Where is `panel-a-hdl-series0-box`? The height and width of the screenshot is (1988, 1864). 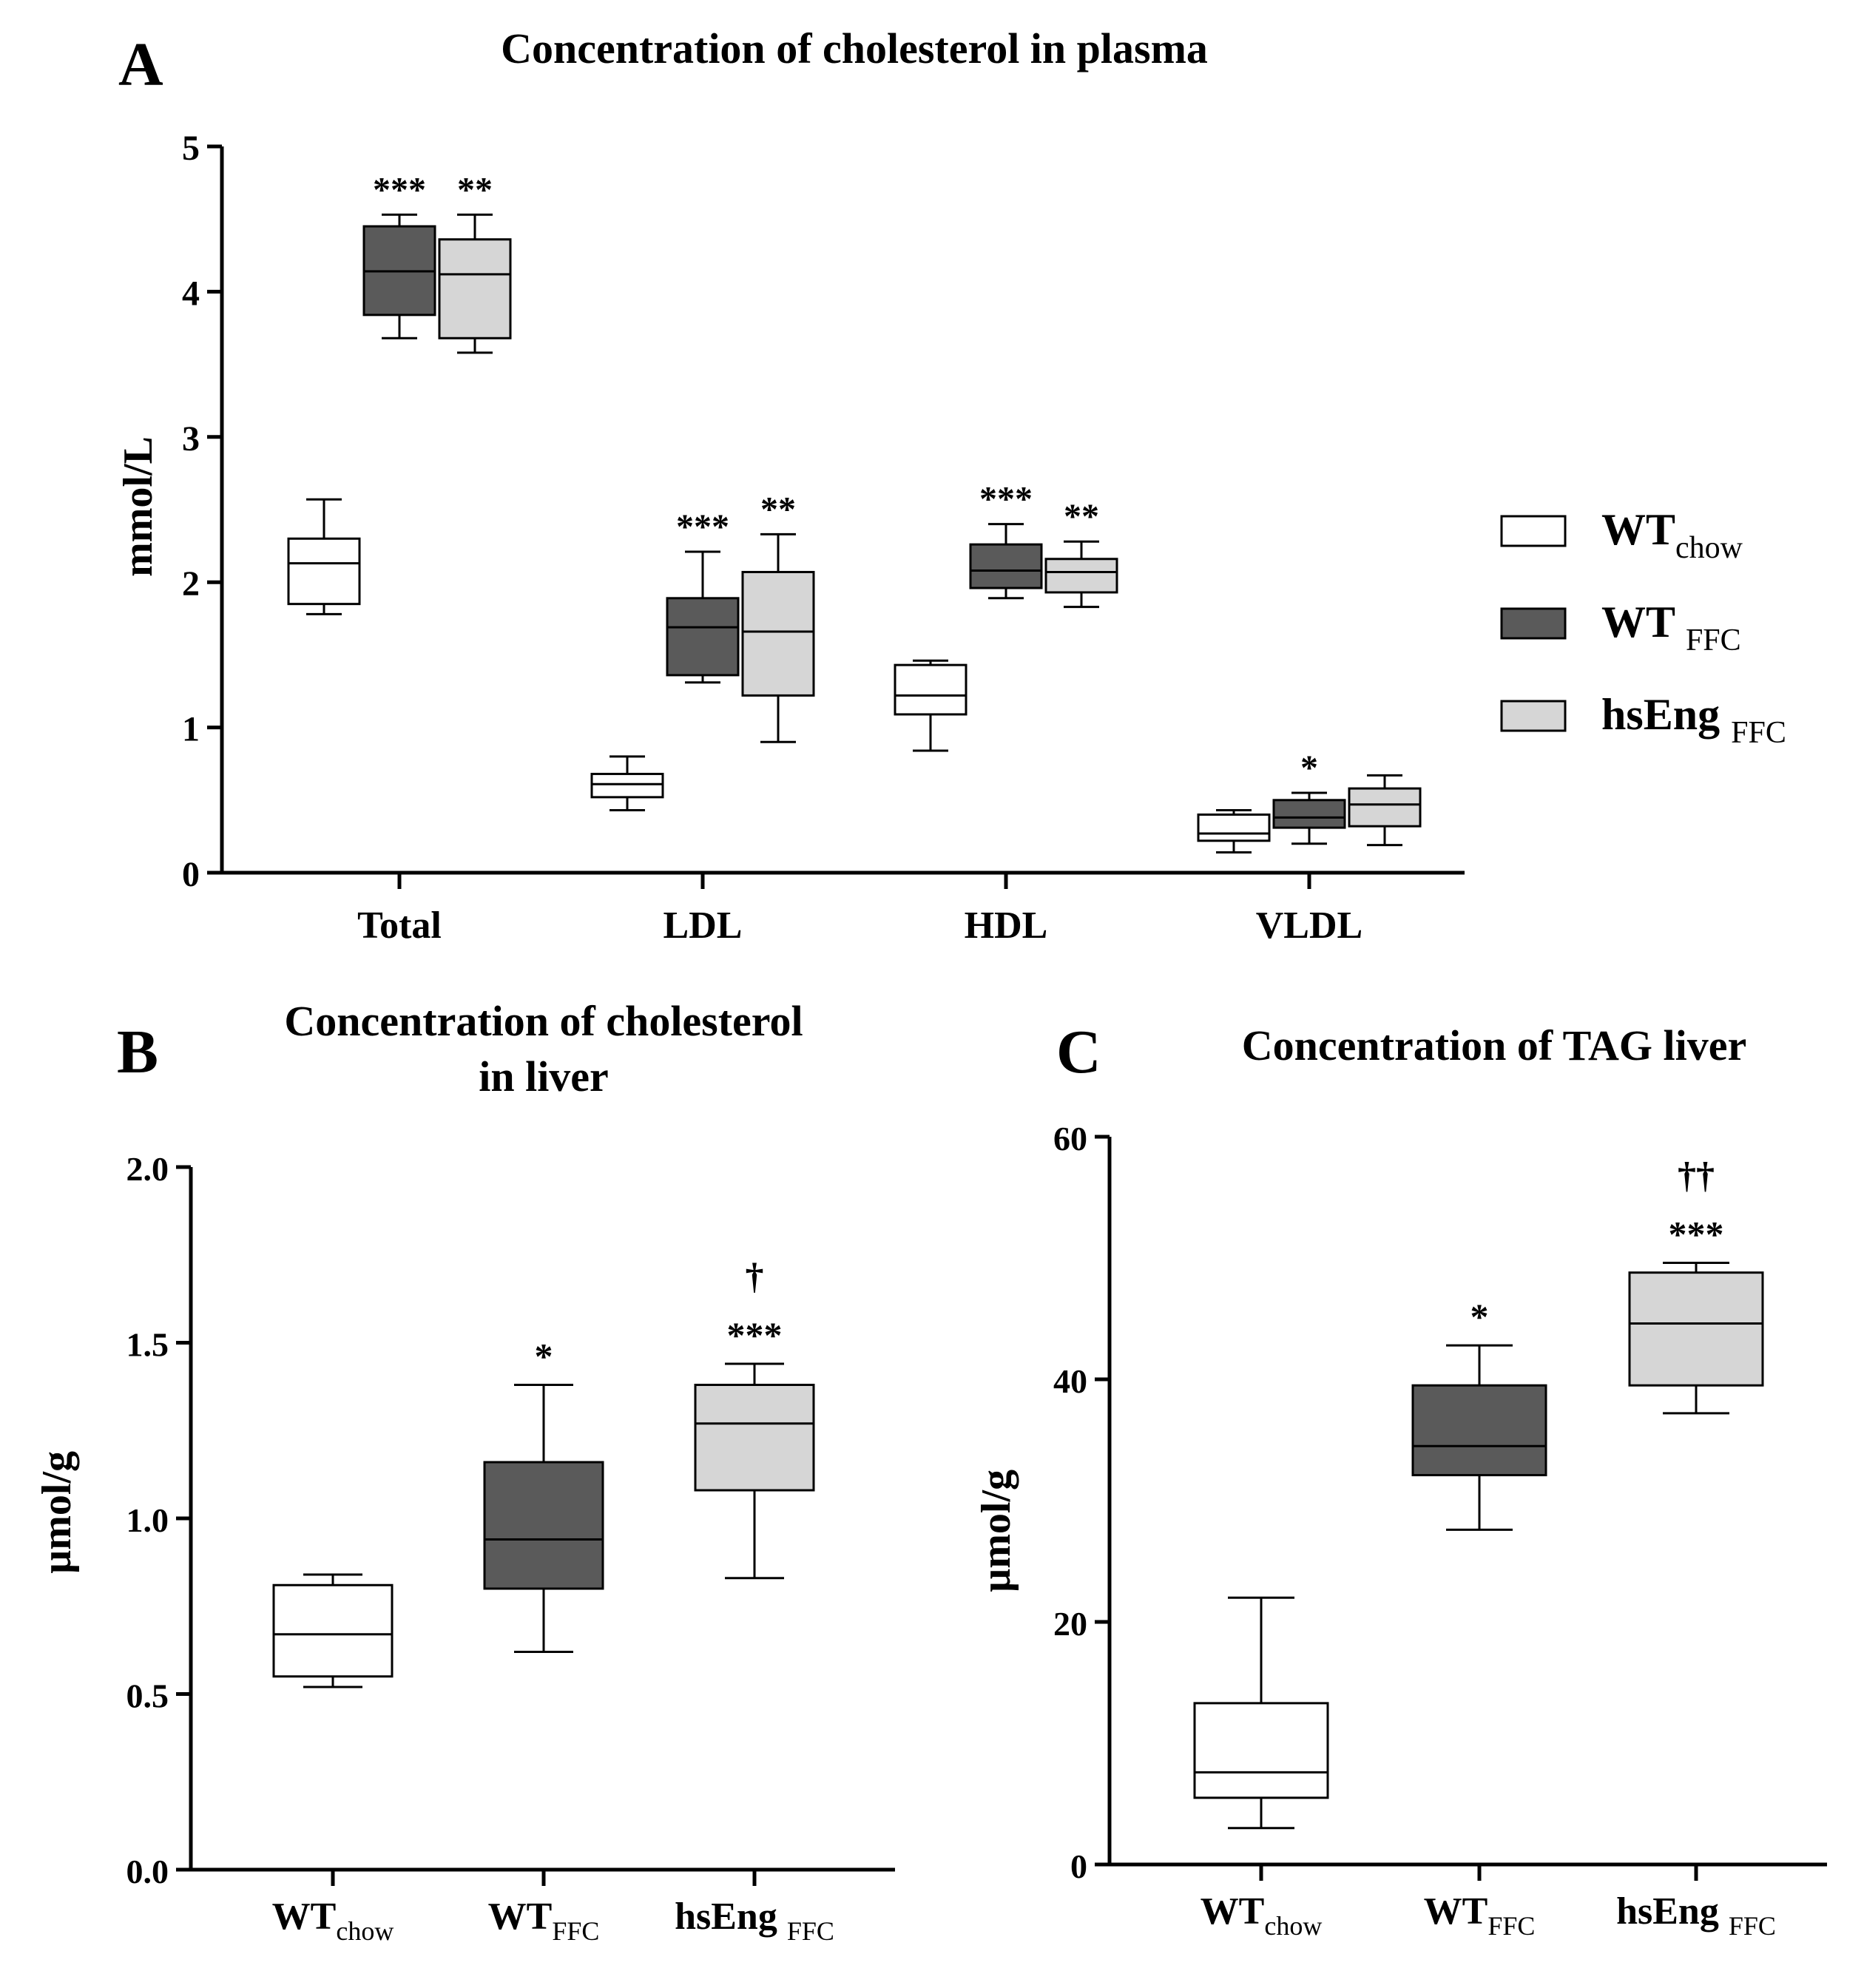 panel-a-hdl-series0-box is located at coordinates (931, 689).